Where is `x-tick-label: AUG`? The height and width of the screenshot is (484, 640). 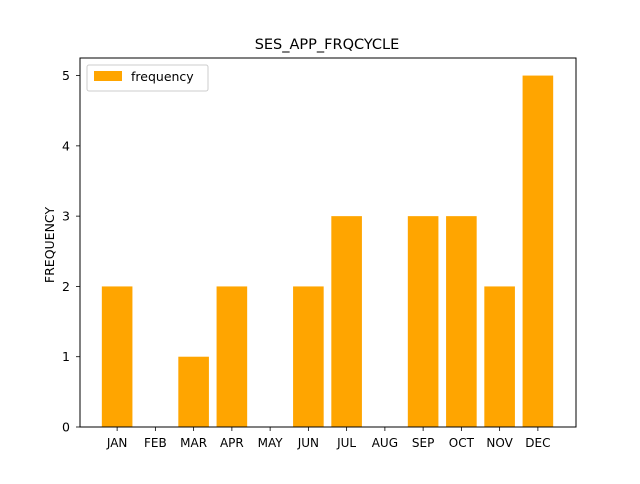
x-tick-label: AUG is located at coordinates (385, 443).